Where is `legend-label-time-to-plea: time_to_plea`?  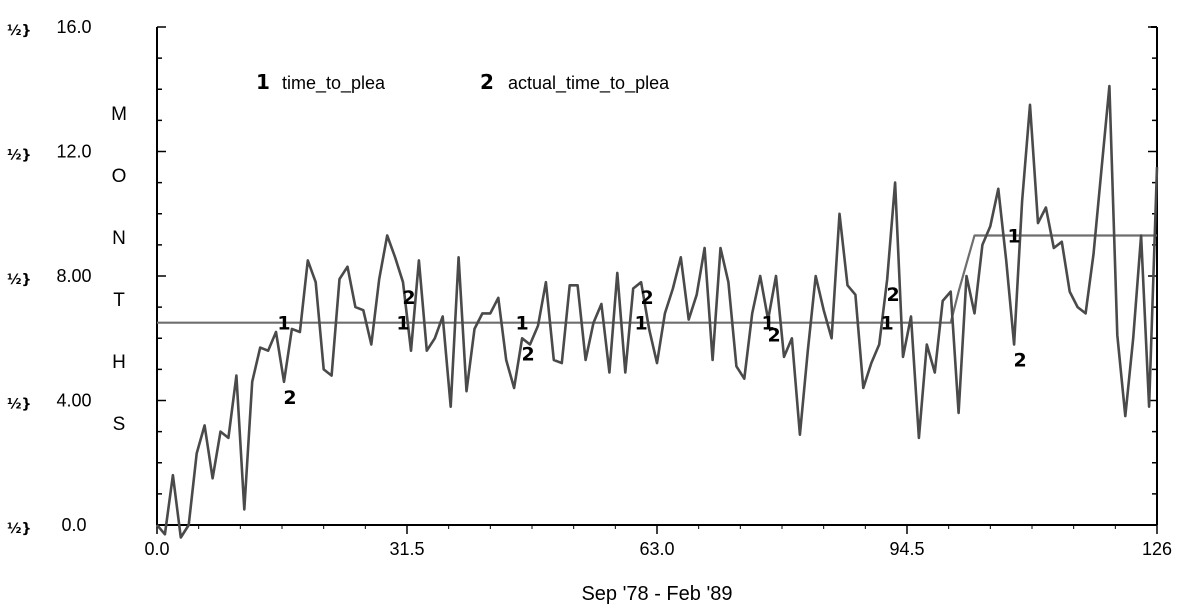
legend-label-time-to-plea: time_to_plea is located at coordinates (334, 83).